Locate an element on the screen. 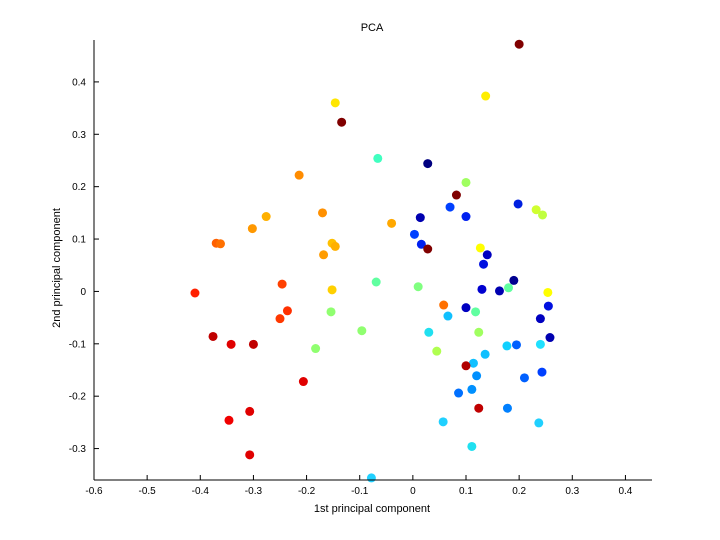 The image size is (720, 540). y-tick-label: -0.1 is located at coordinates (78, 344).